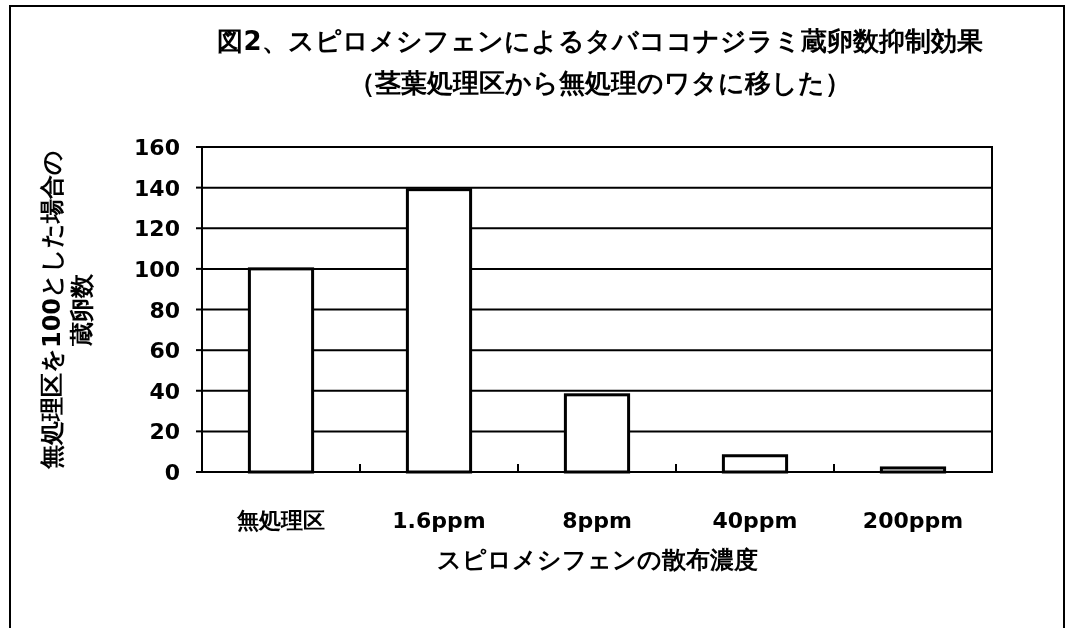 Image resolution: width=1070 pixels, height=628 pixels. Describe the element at coordinates (597, 520) in the screenshot. I see `x-tick-label: 8ppm` at that location.